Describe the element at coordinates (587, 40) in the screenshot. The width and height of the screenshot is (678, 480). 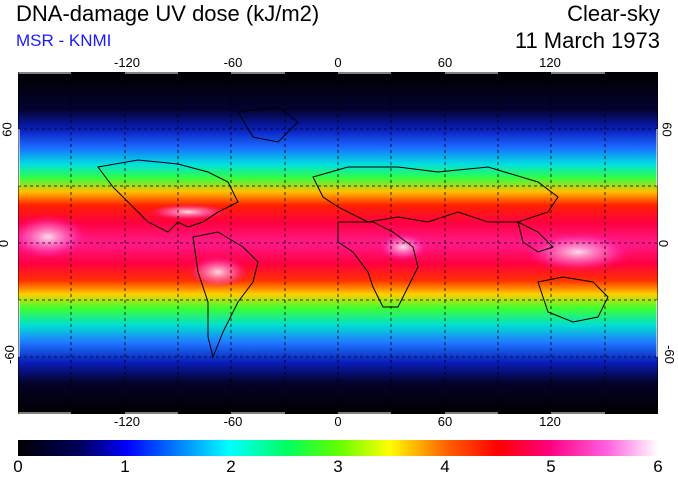
I see `map-date: 11 March 1973` at that location.